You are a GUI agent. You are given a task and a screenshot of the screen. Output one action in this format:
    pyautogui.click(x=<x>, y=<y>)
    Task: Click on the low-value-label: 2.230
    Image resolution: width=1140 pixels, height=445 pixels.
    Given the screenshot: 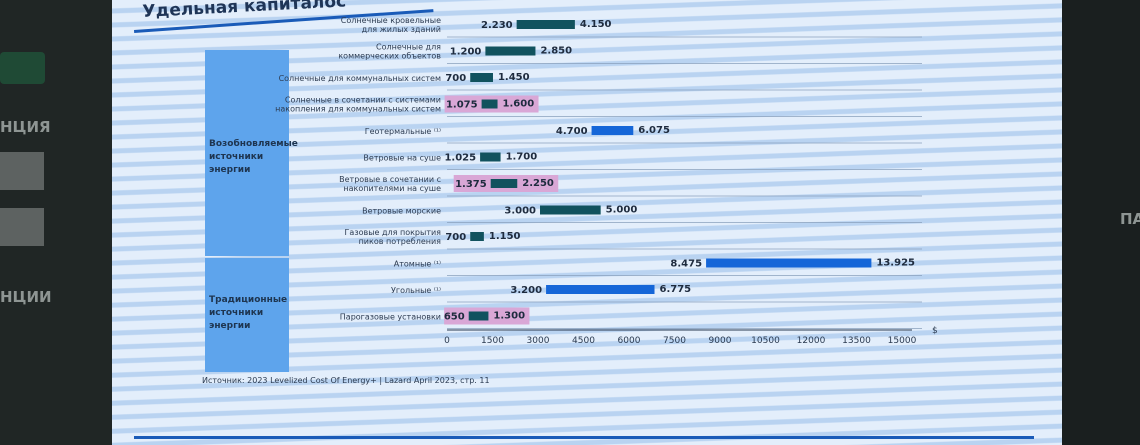 What is the action you would take?
    pyautogui.click(x=497, y=25)
    